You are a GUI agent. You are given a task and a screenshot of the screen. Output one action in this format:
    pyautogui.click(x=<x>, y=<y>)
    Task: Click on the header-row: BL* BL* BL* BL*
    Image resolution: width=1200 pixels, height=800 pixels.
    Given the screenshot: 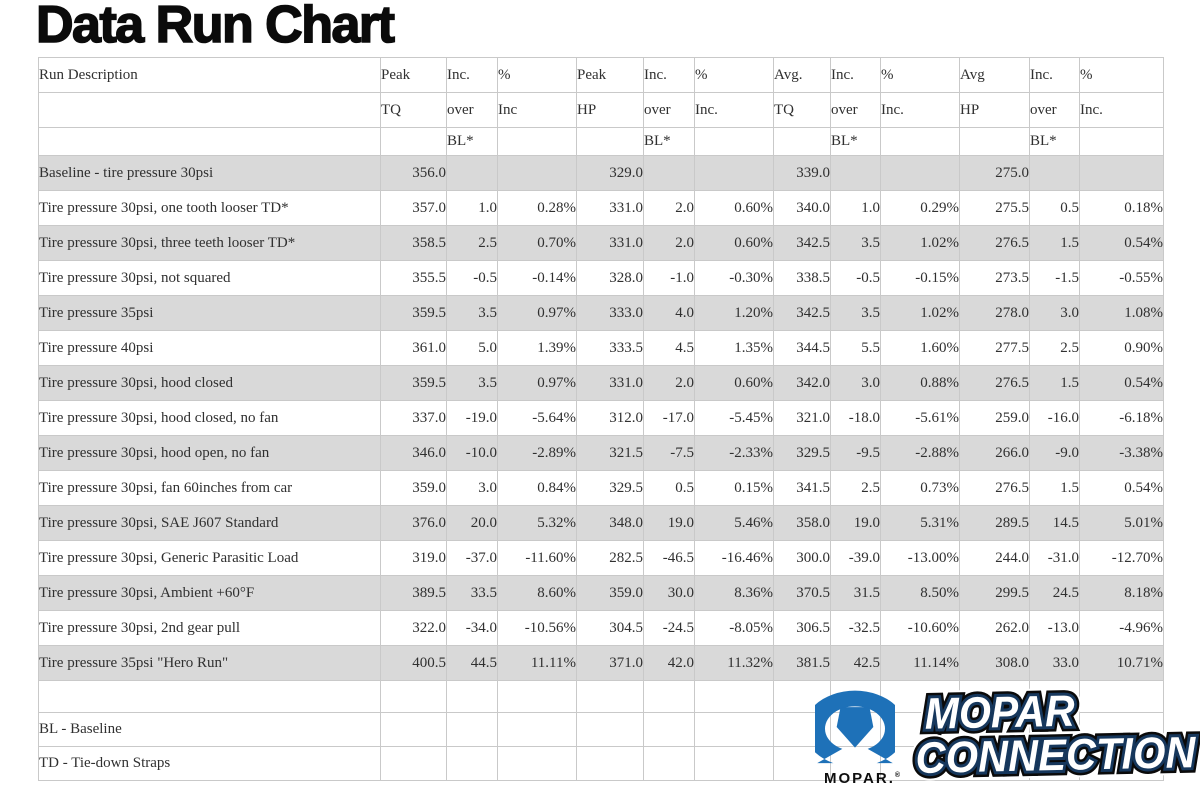 What is the action you would take?
    pyautogui.click(x=601, y=141)
    